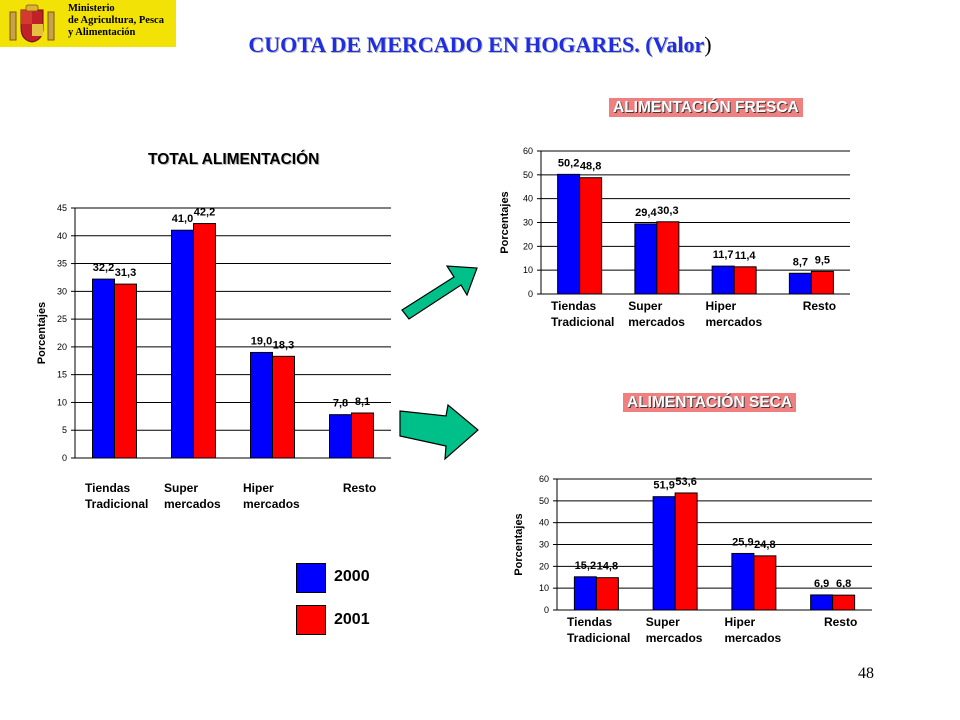 The image size is (960, 720). I want to click on data-label: 30,3, so click(667, 211).